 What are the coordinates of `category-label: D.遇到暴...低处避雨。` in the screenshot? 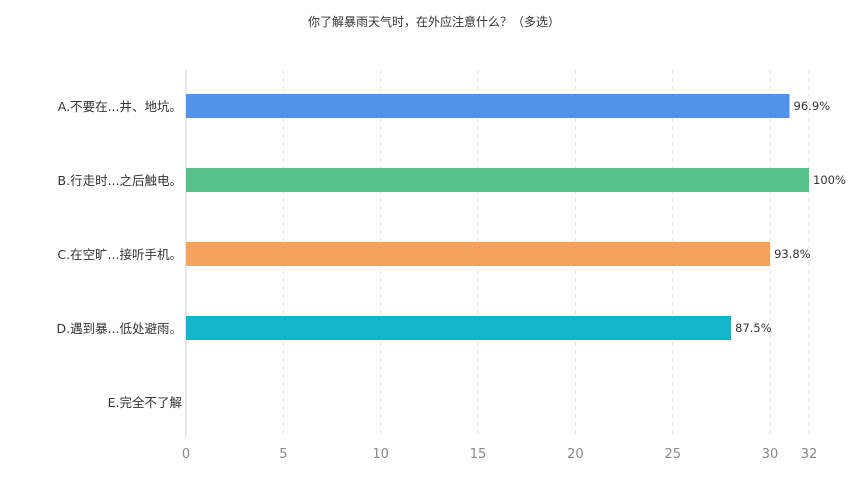 It's located at (119, 328).